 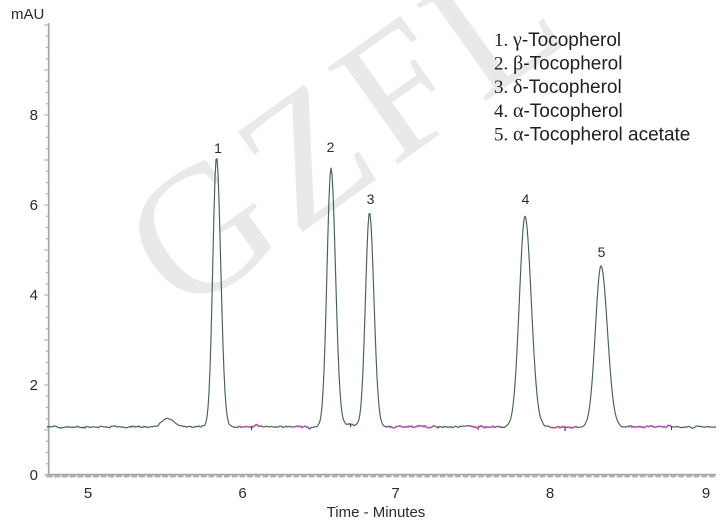 I want to click on svg-text: 1. γ-Tocopherol, so click(x=557, y=40).